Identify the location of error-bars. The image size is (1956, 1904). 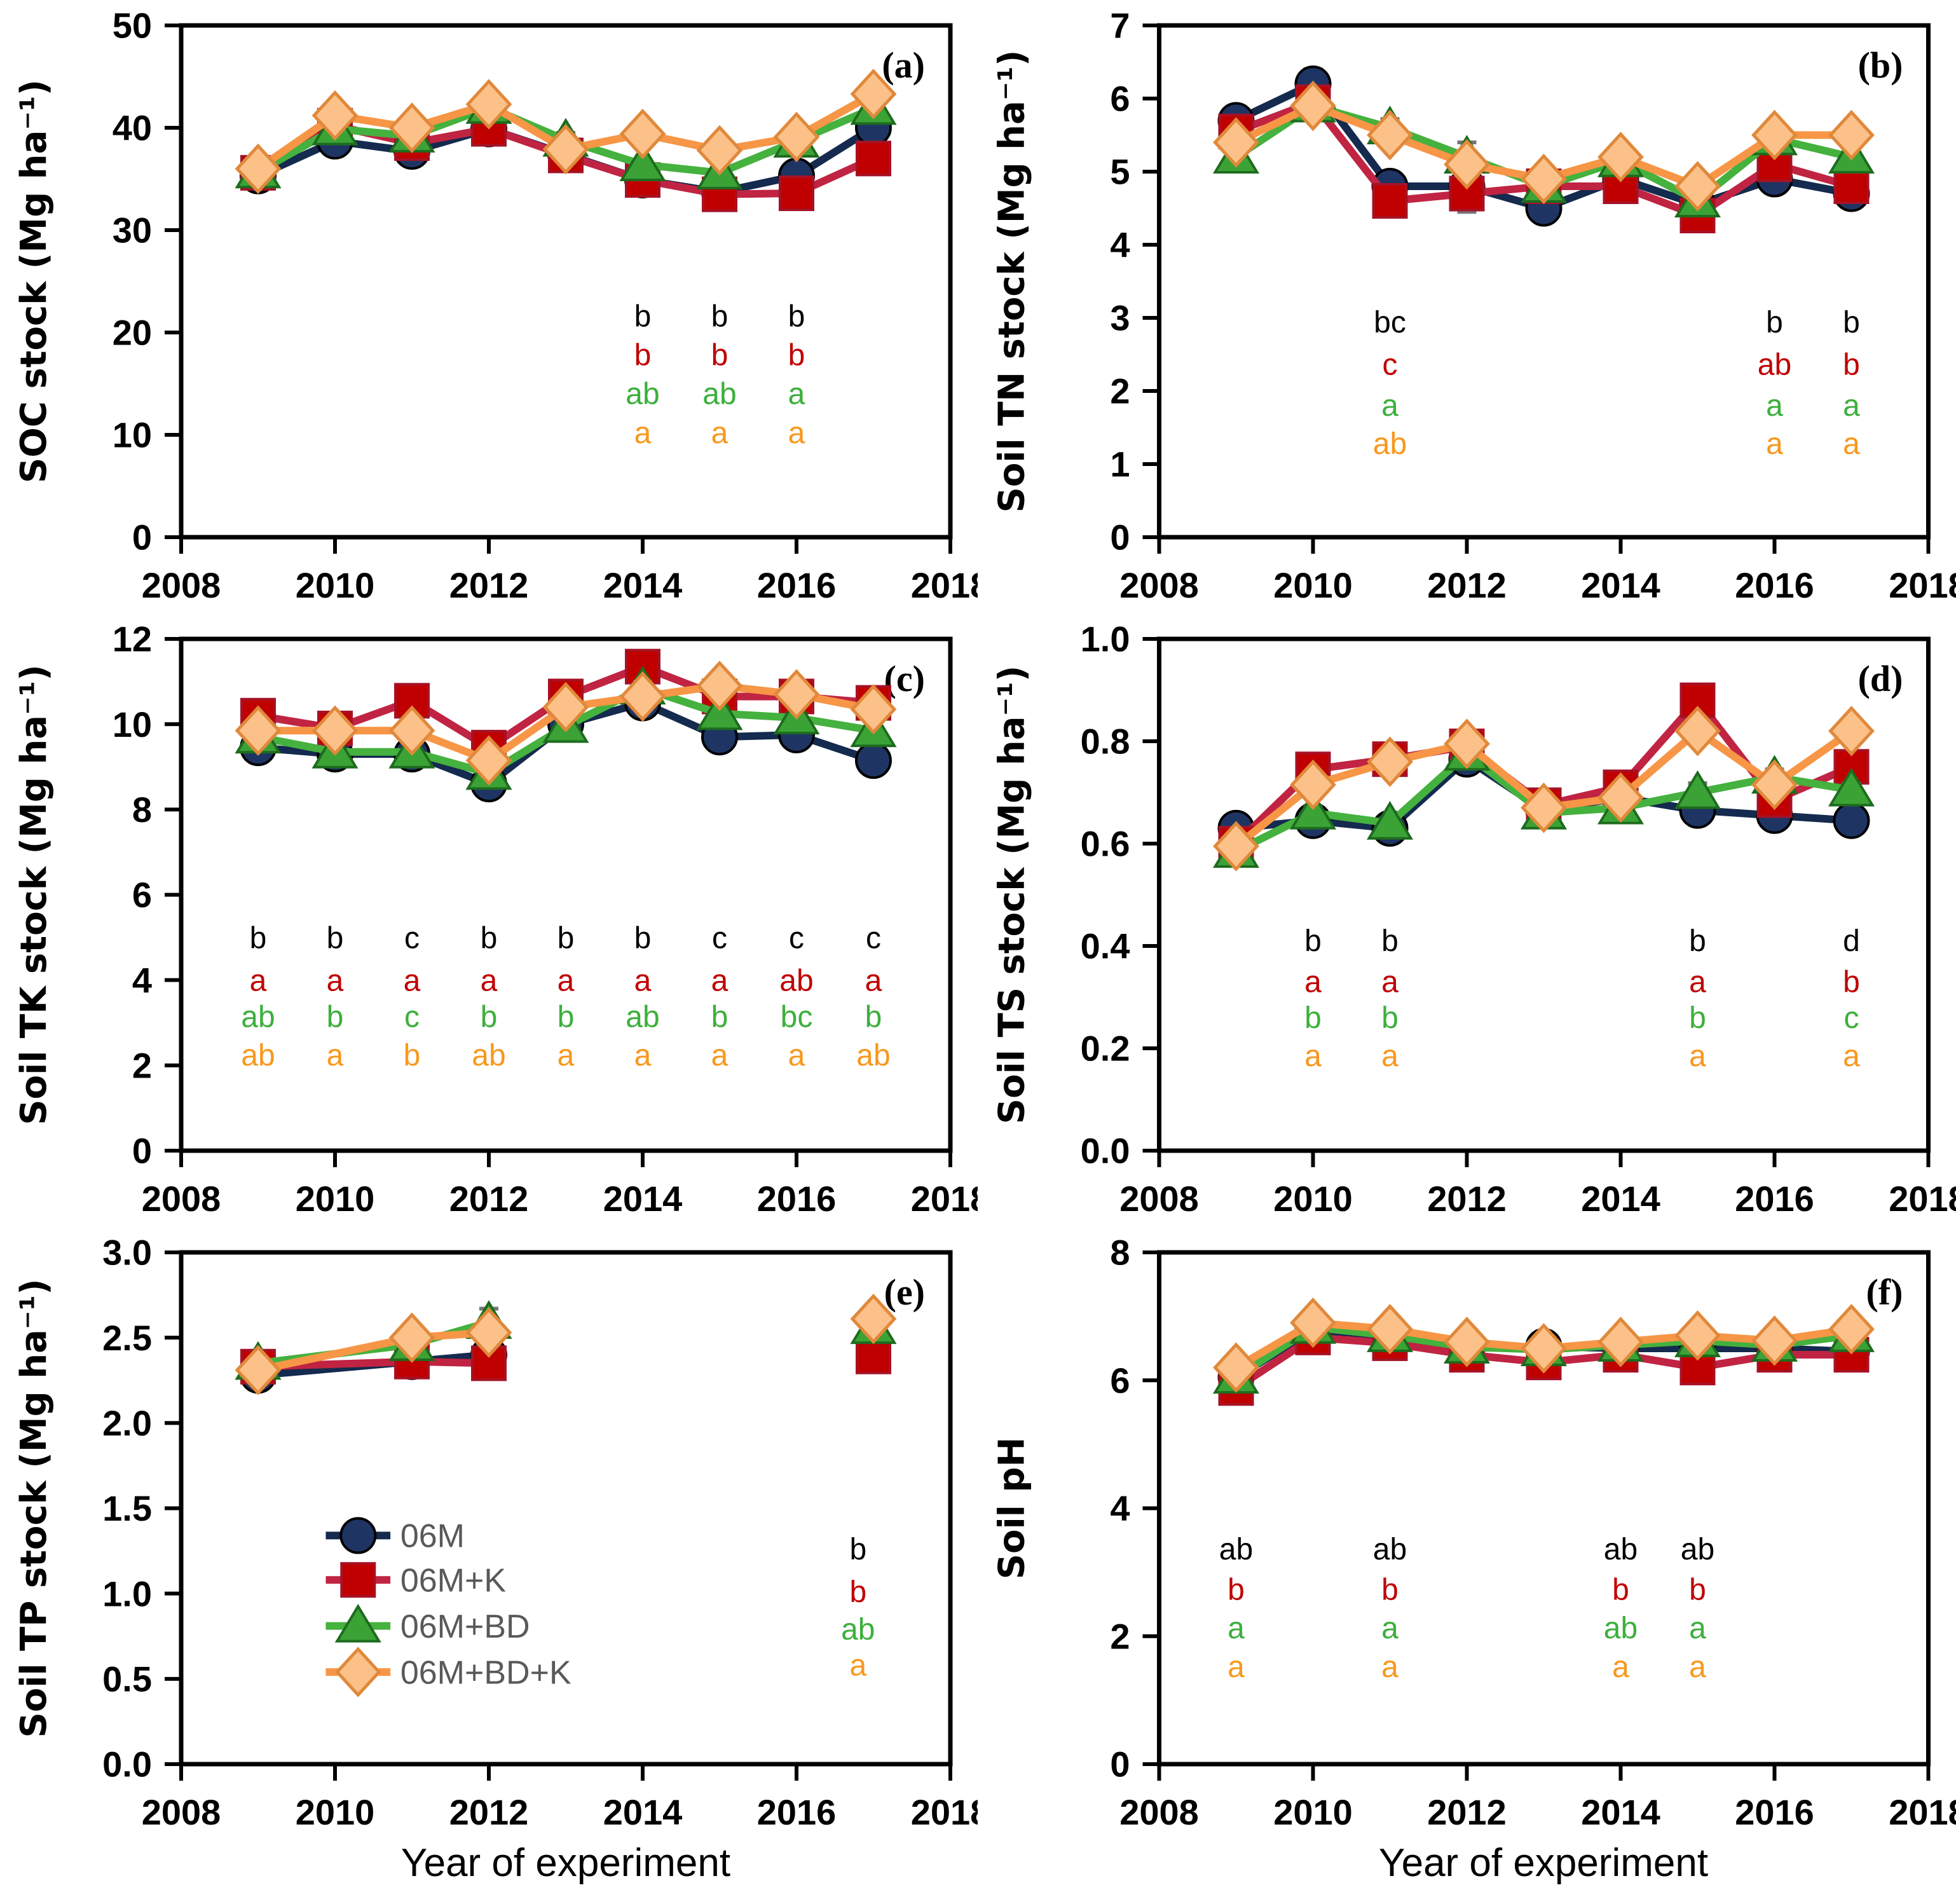
(566, 1338).